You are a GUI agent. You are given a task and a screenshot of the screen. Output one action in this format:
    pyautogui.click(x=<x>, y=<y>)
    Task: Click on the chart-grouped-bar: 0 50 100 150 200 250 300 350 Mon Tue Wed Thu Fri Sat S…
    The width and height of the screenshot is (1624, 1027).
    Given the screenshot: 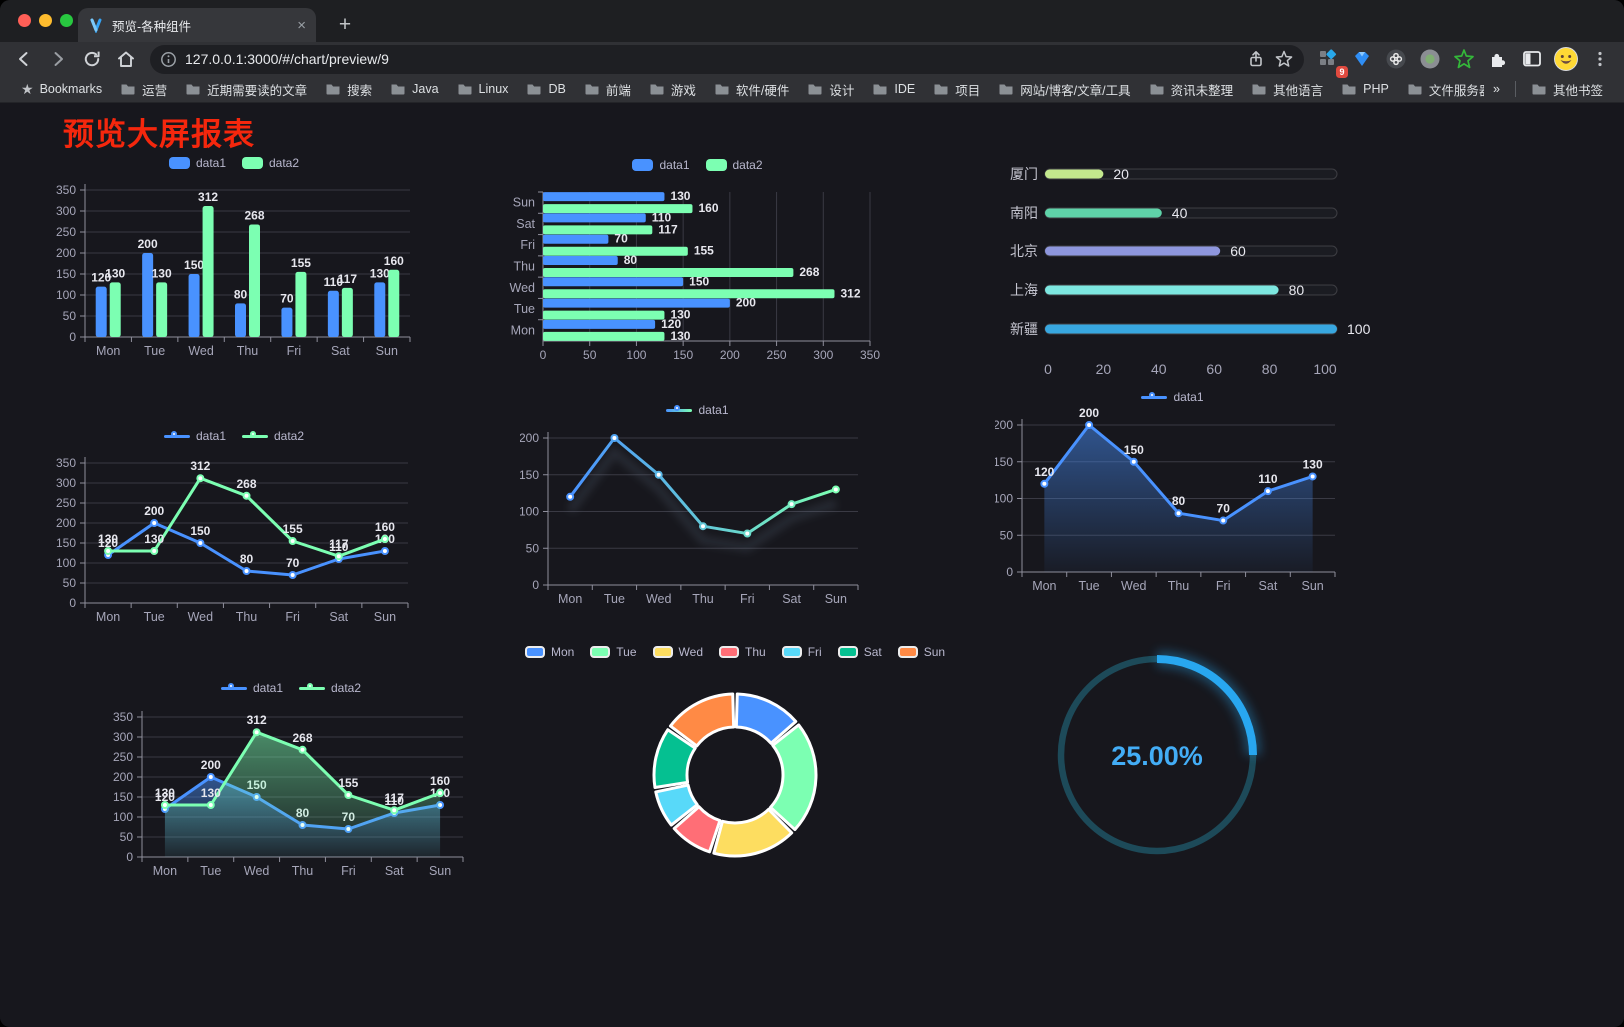 What is the action you would take?
    pyautogui.click(x=234, y=256)
    